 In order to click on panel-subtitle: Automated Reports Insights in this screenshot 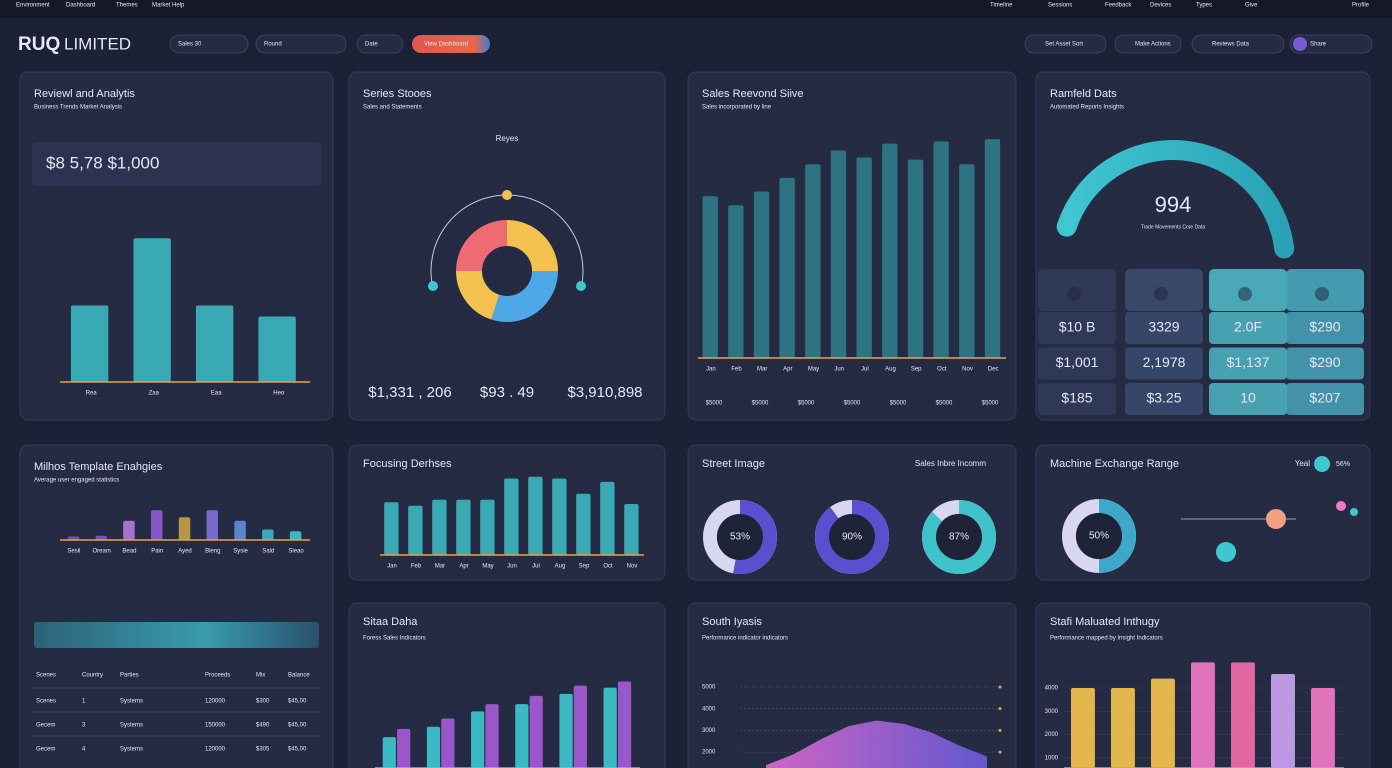, I will do `click(1087, 108)`.